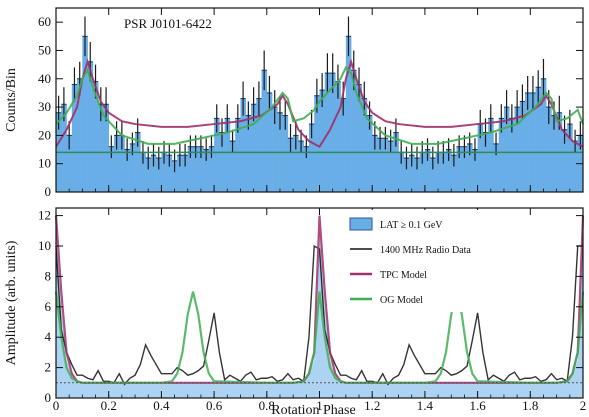 This screenshot has width=589, height=417. Describe the element at coordinates (372, 405) in the screenshot. I see `x-tick-label: 1.2` at that location.